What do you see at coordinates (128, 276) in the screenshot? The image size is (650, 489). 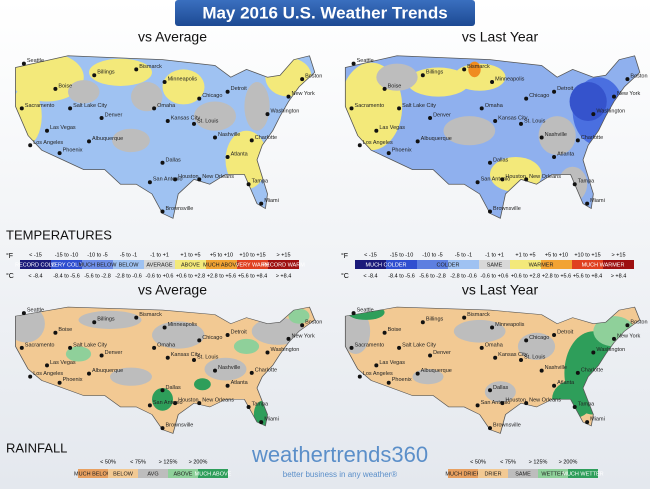 I see `legend-c: -2.8 to -0.6` at bounding box center [128, 276].